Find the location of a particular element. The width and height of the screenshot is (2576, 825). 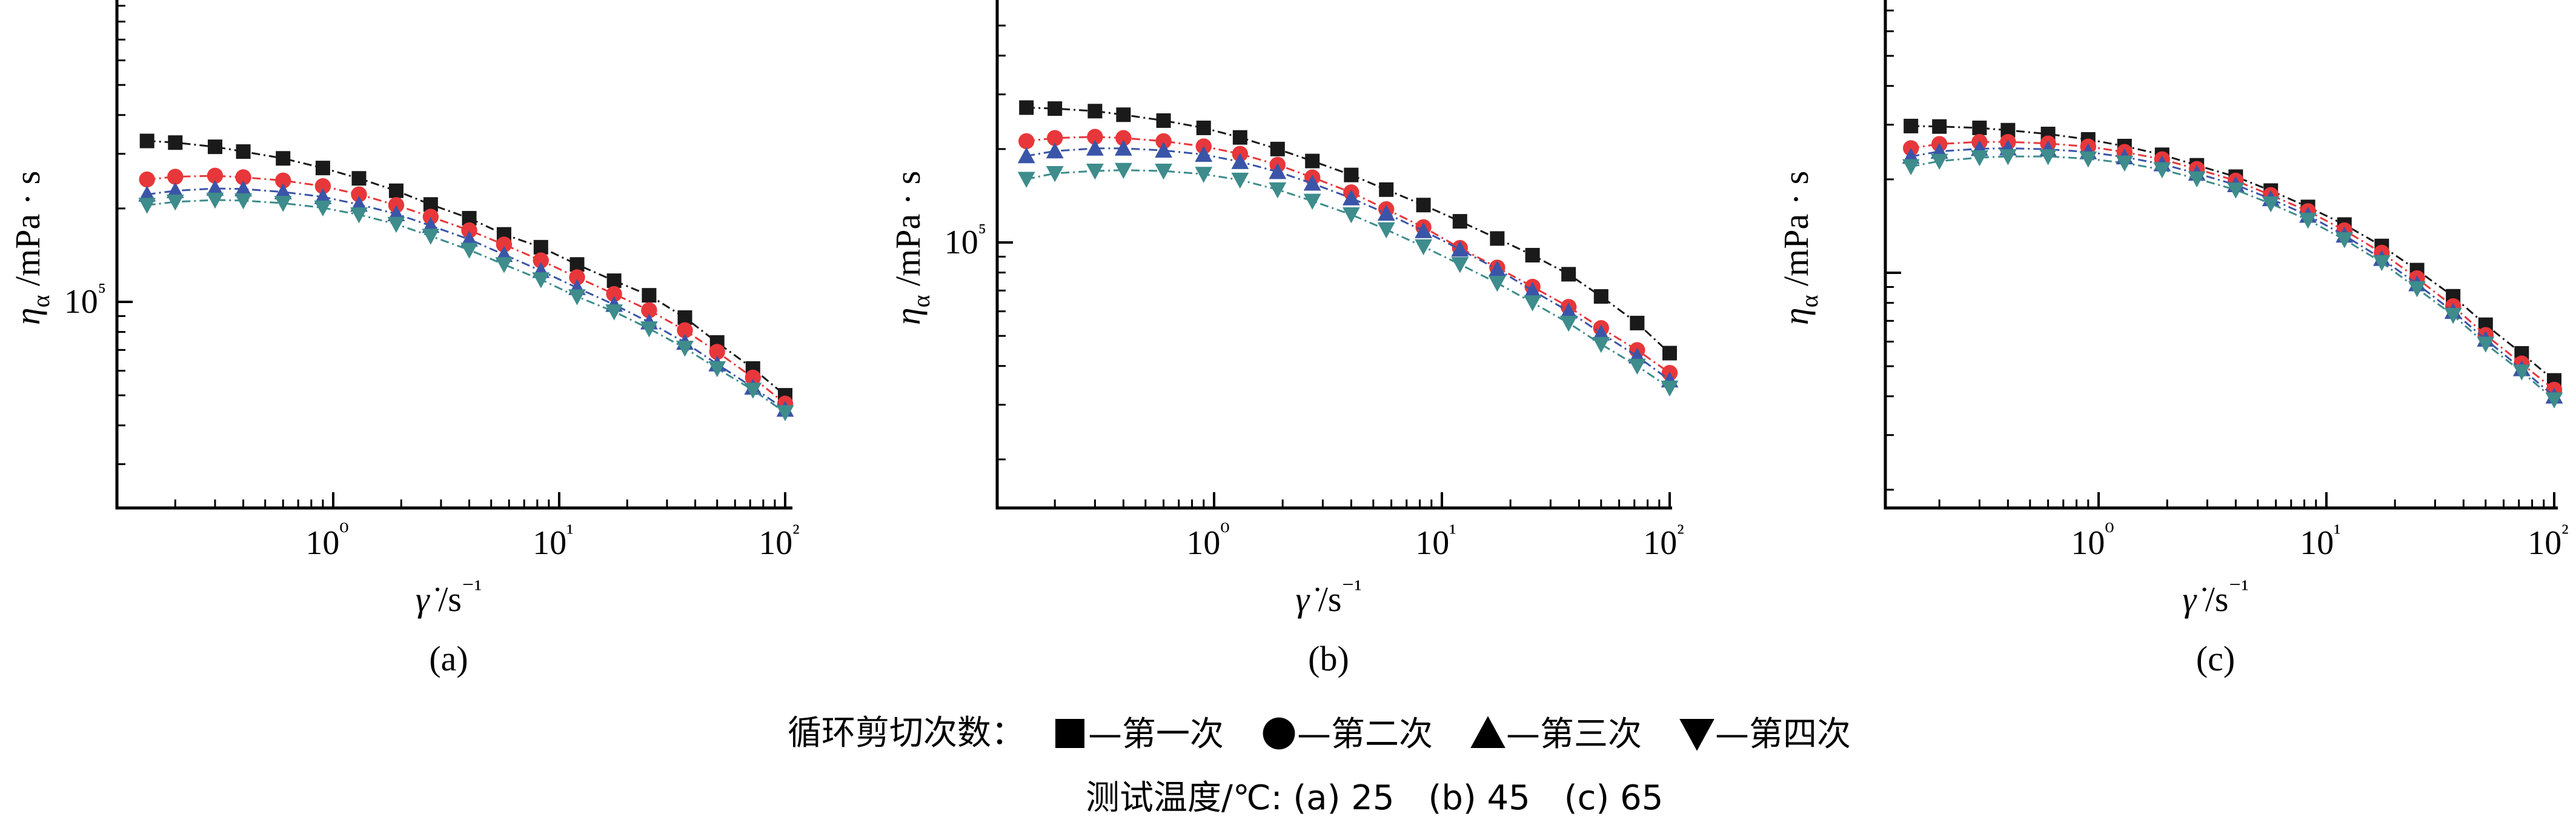

temperature-note: 测试温度/℃: (a) 25 (b) 45 (c) 65 is located at coordinates (1374, 798).